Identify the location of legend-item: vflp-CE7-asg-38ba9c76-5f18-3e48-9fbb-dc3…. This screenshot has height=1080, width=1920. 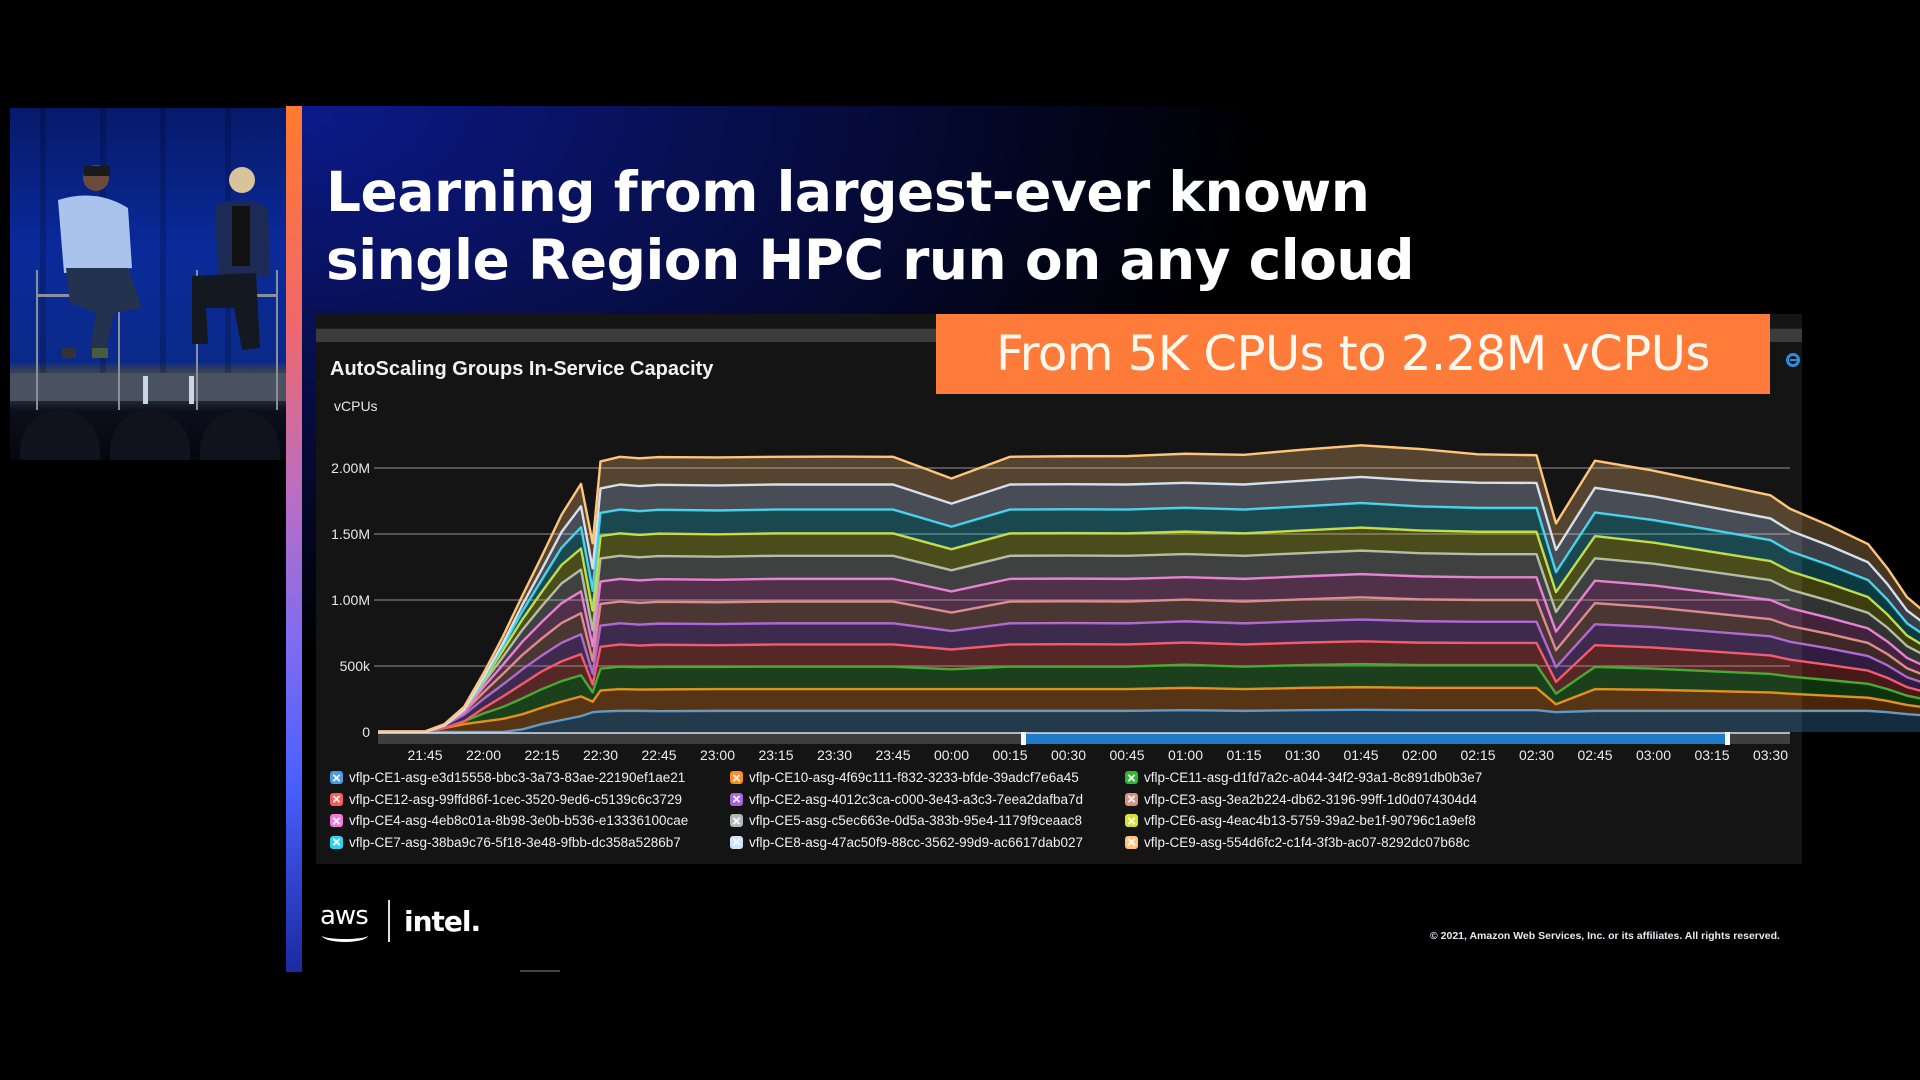
(505, 842).